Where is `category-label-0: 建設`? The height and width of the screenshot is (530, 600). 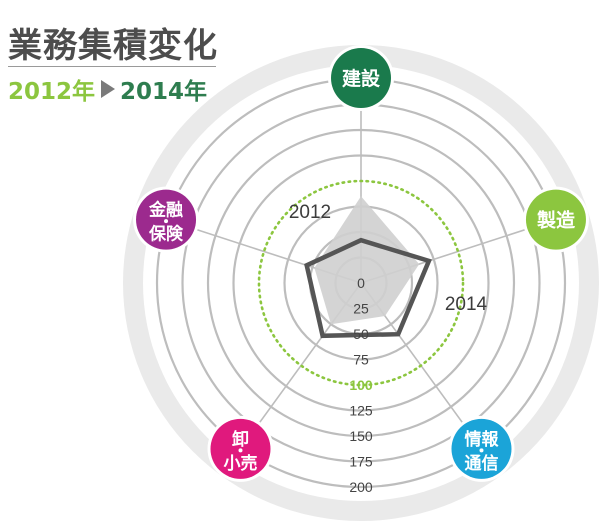
category-label-0: 建設 is located at coordinates (361, 78).